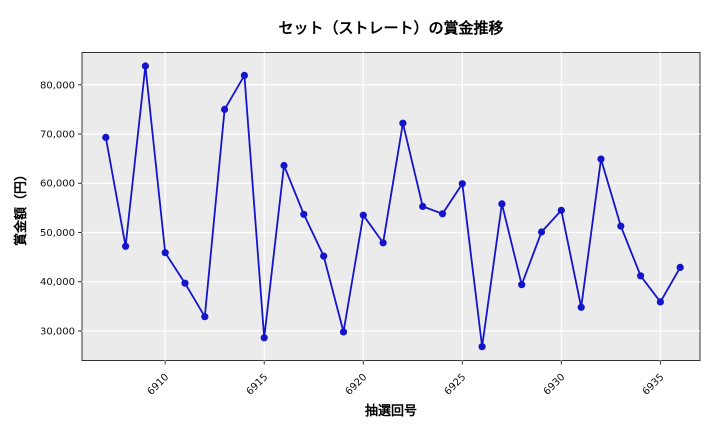 The width and height of the screenshot is (720, 432). I want to click on y-axis-label: 賞金額（円）, so click(21, 207).